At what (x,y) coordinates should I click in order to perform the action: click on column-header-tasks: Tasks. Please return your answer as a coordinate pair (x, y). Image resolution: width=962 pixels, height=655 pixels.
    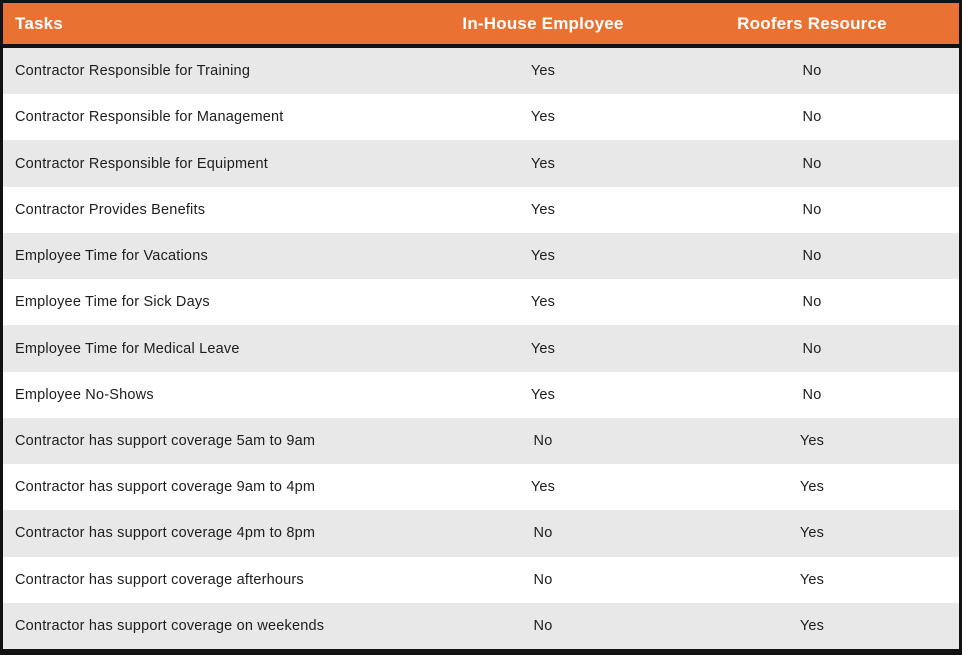
    Looking at the image, I should click on (39, 23).